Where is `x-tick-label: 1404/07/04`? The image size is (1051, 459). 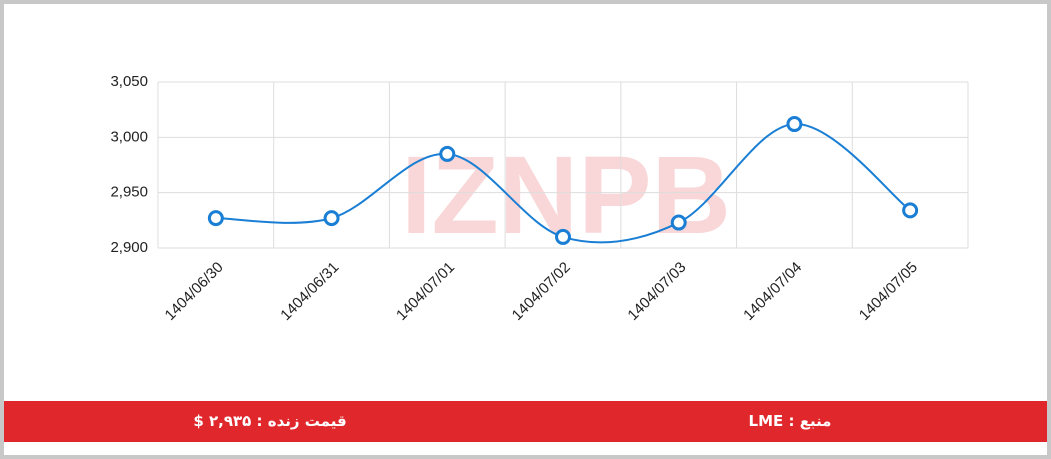 x-tick-label: 1404/07/04 is located at coordinates (772, 291).